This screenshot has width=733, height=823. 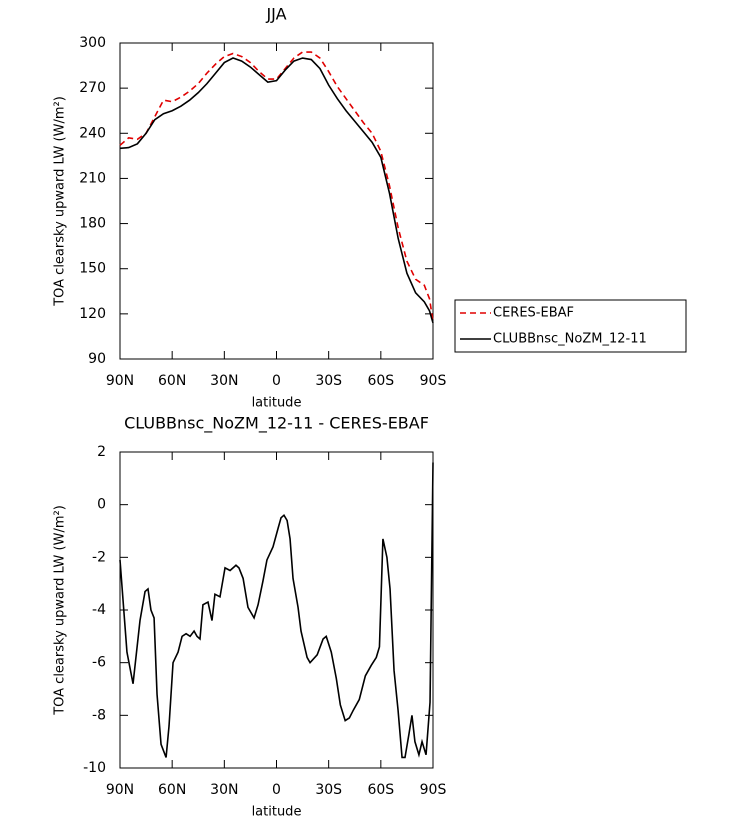 What do you see at coordinates (92, 178) in the screenshot?
I see `y-tick-label: 210` at bounding box center [92, 178].